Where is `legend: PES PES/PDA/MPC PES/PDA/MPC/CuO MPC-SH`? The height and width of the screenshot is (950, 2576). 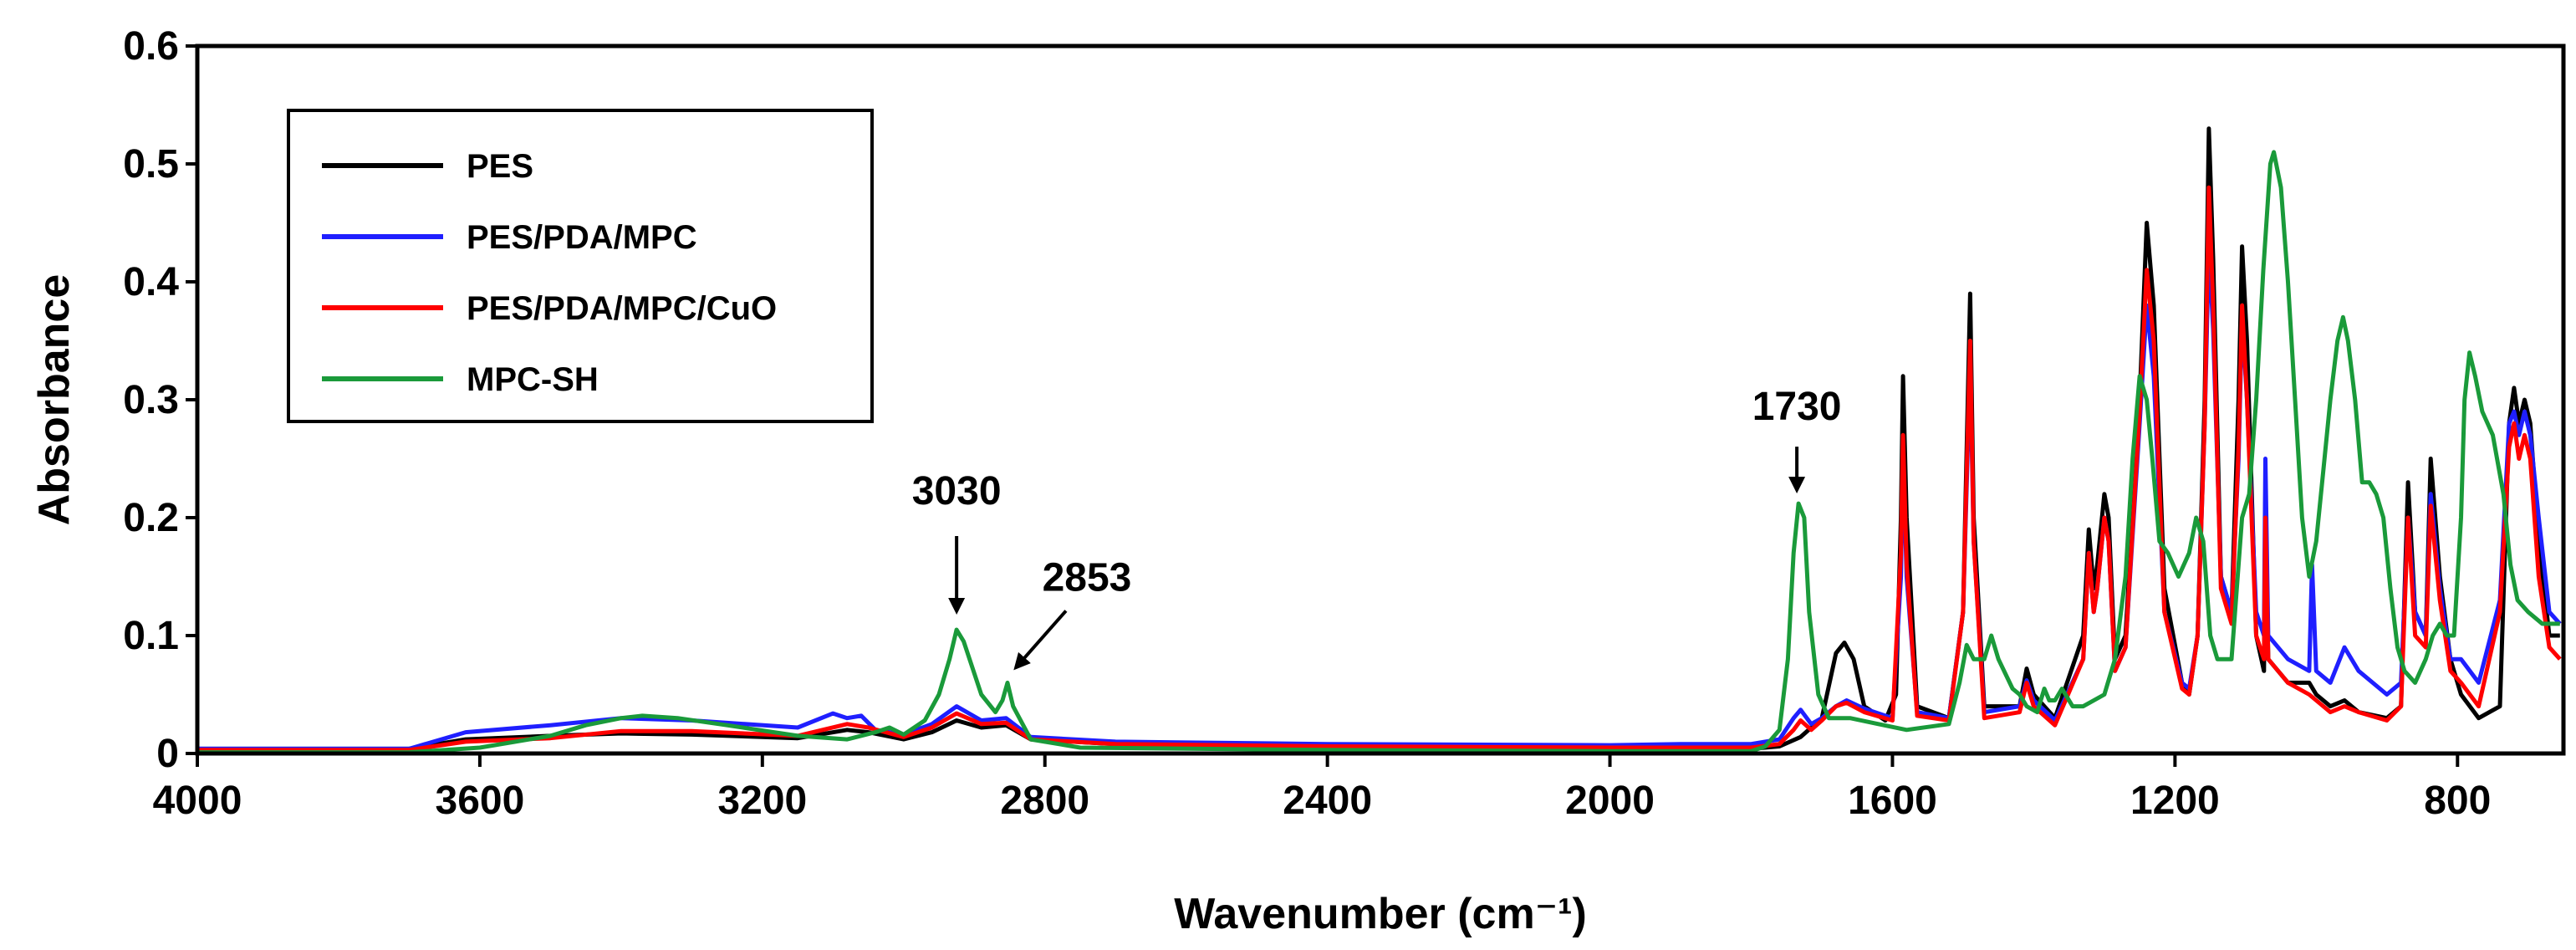 legend: PES PES/PDA/MPC PES/PDA/MPC/CuO MPC-SH is located at coordinates (580, 266).